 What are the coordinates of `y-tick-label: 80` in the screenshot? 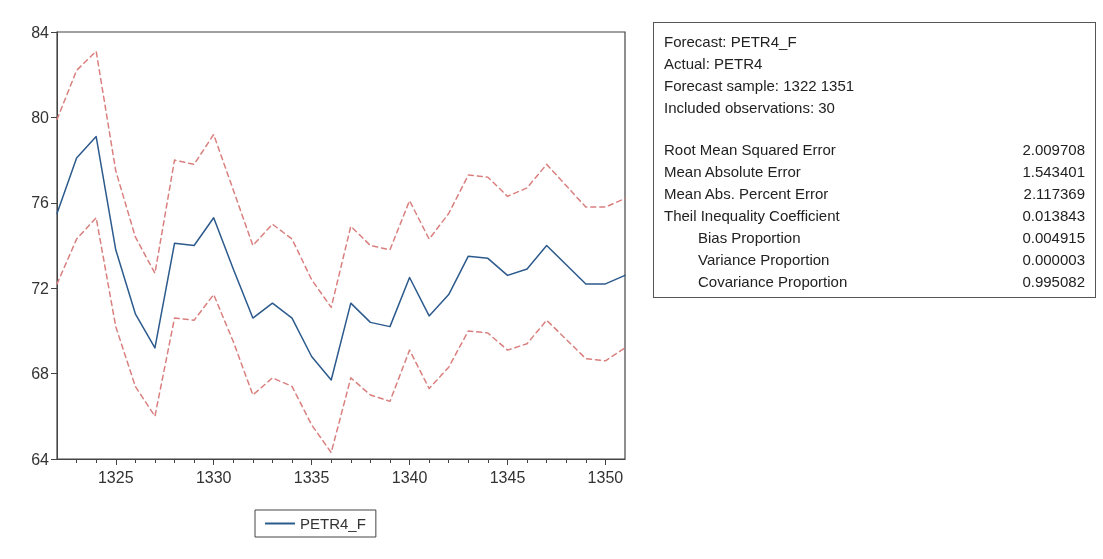 It's located at (40, 117).